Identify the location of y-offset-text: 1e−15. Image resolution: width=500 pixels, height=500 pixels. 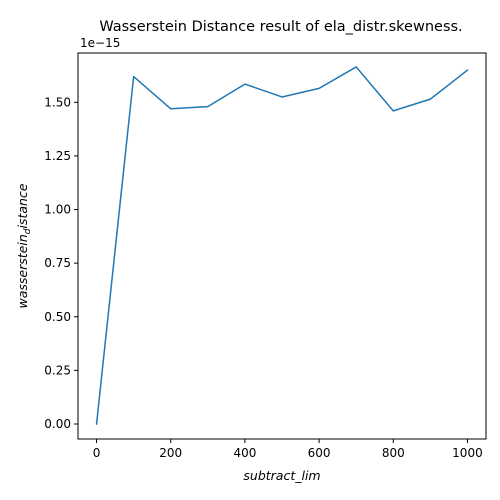
(100, 43).